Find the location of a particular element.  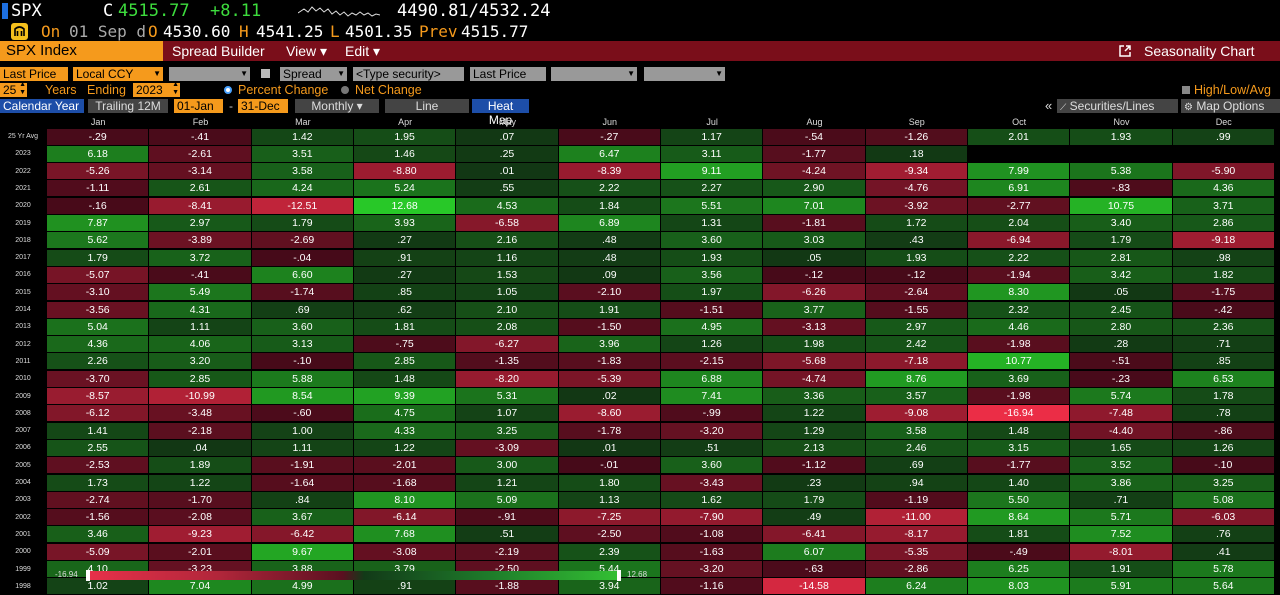

heatmap-cell: -2.08 is located at coordinates (200, 517).